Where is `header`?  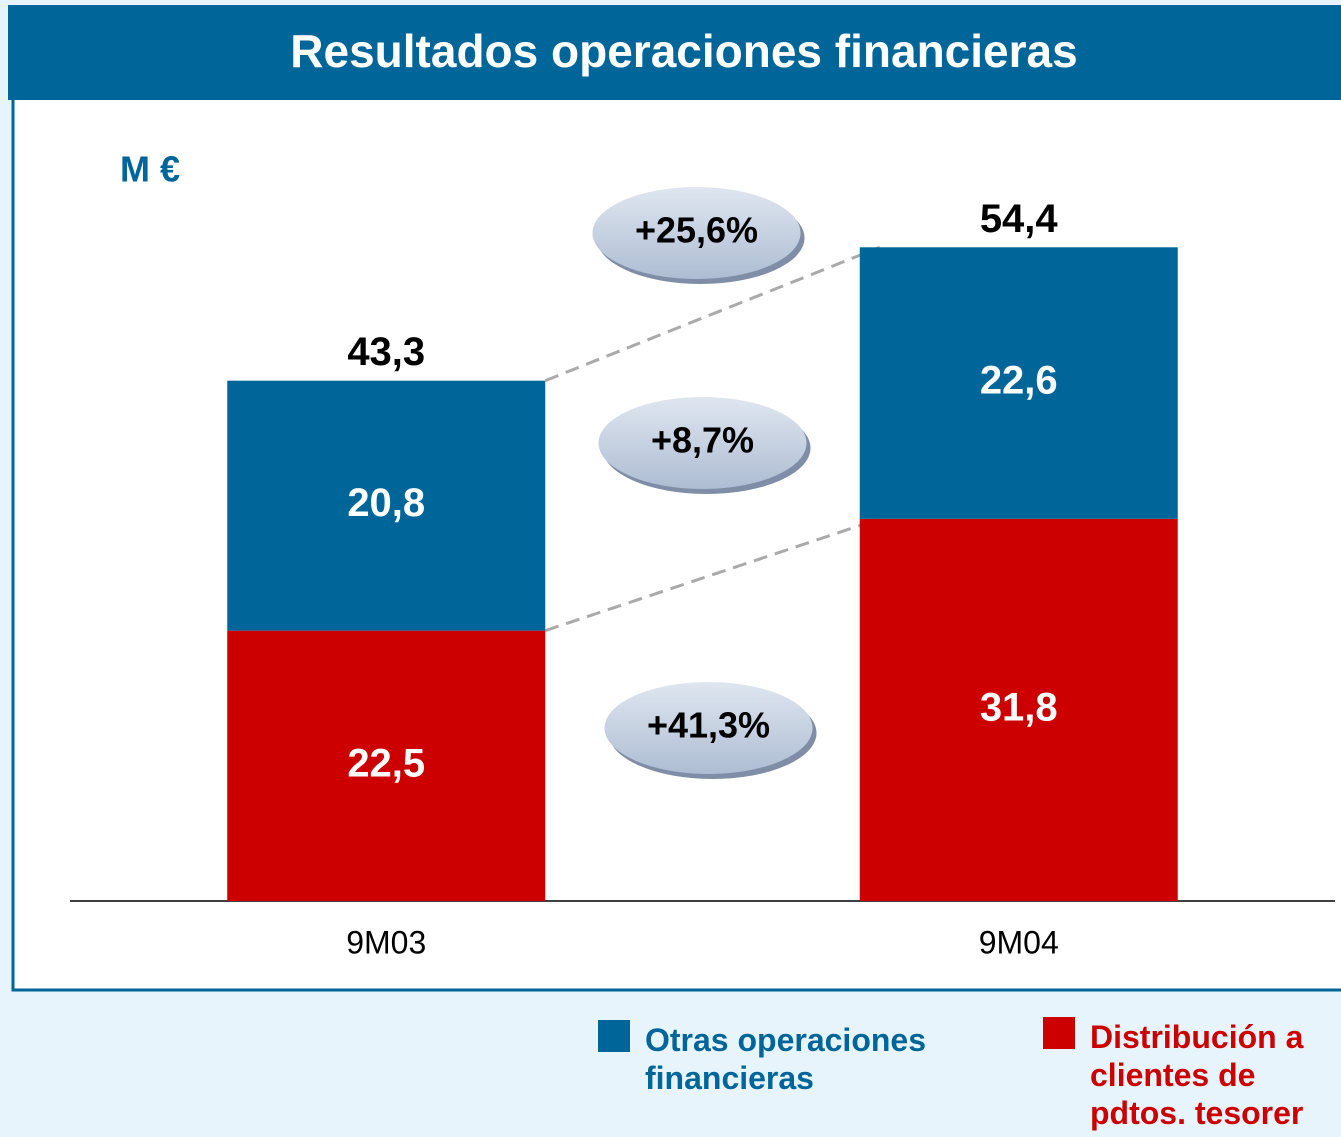 header is located at coordinates (674, 52).